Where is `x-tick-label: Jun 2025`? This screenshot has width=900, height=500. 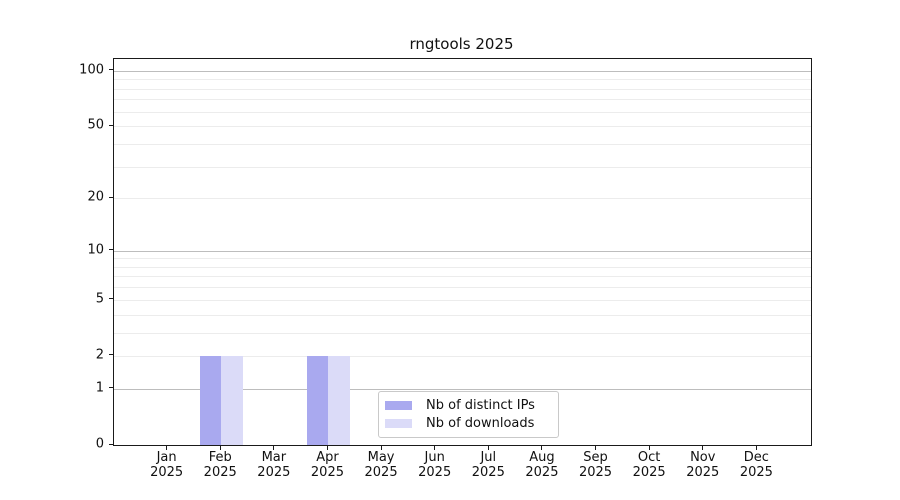 x-tick-label: Jun 2025 is located at coordinates (435, 465).